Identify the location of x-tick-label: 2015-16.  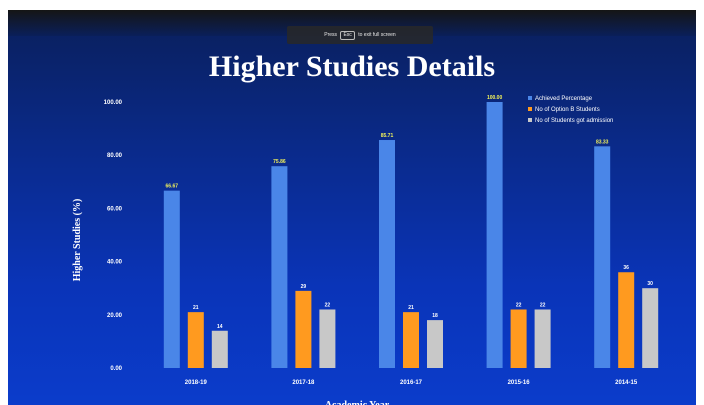
(519, 383).